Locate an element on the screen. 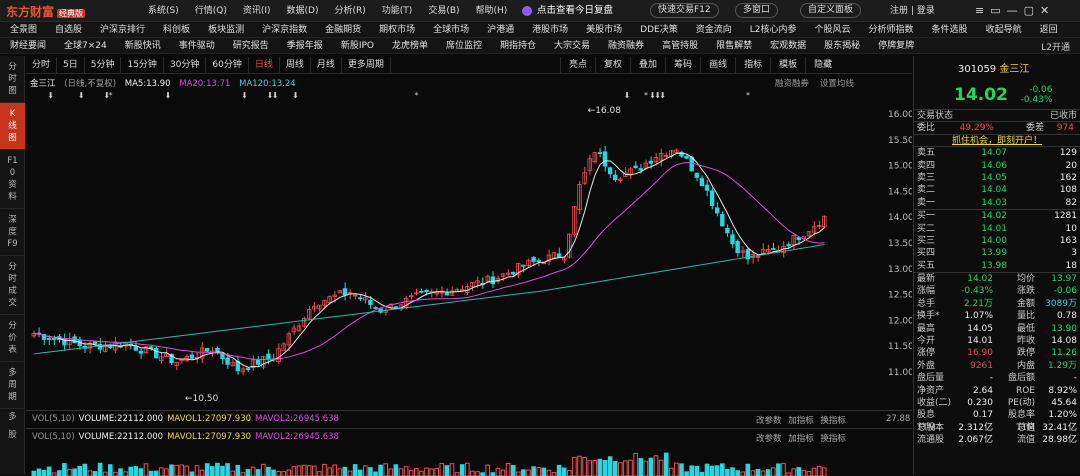 Image resolution: width=1080 pixels, height=476 pixels. nav-item: 全景图 is located at coordinates (24, 30).